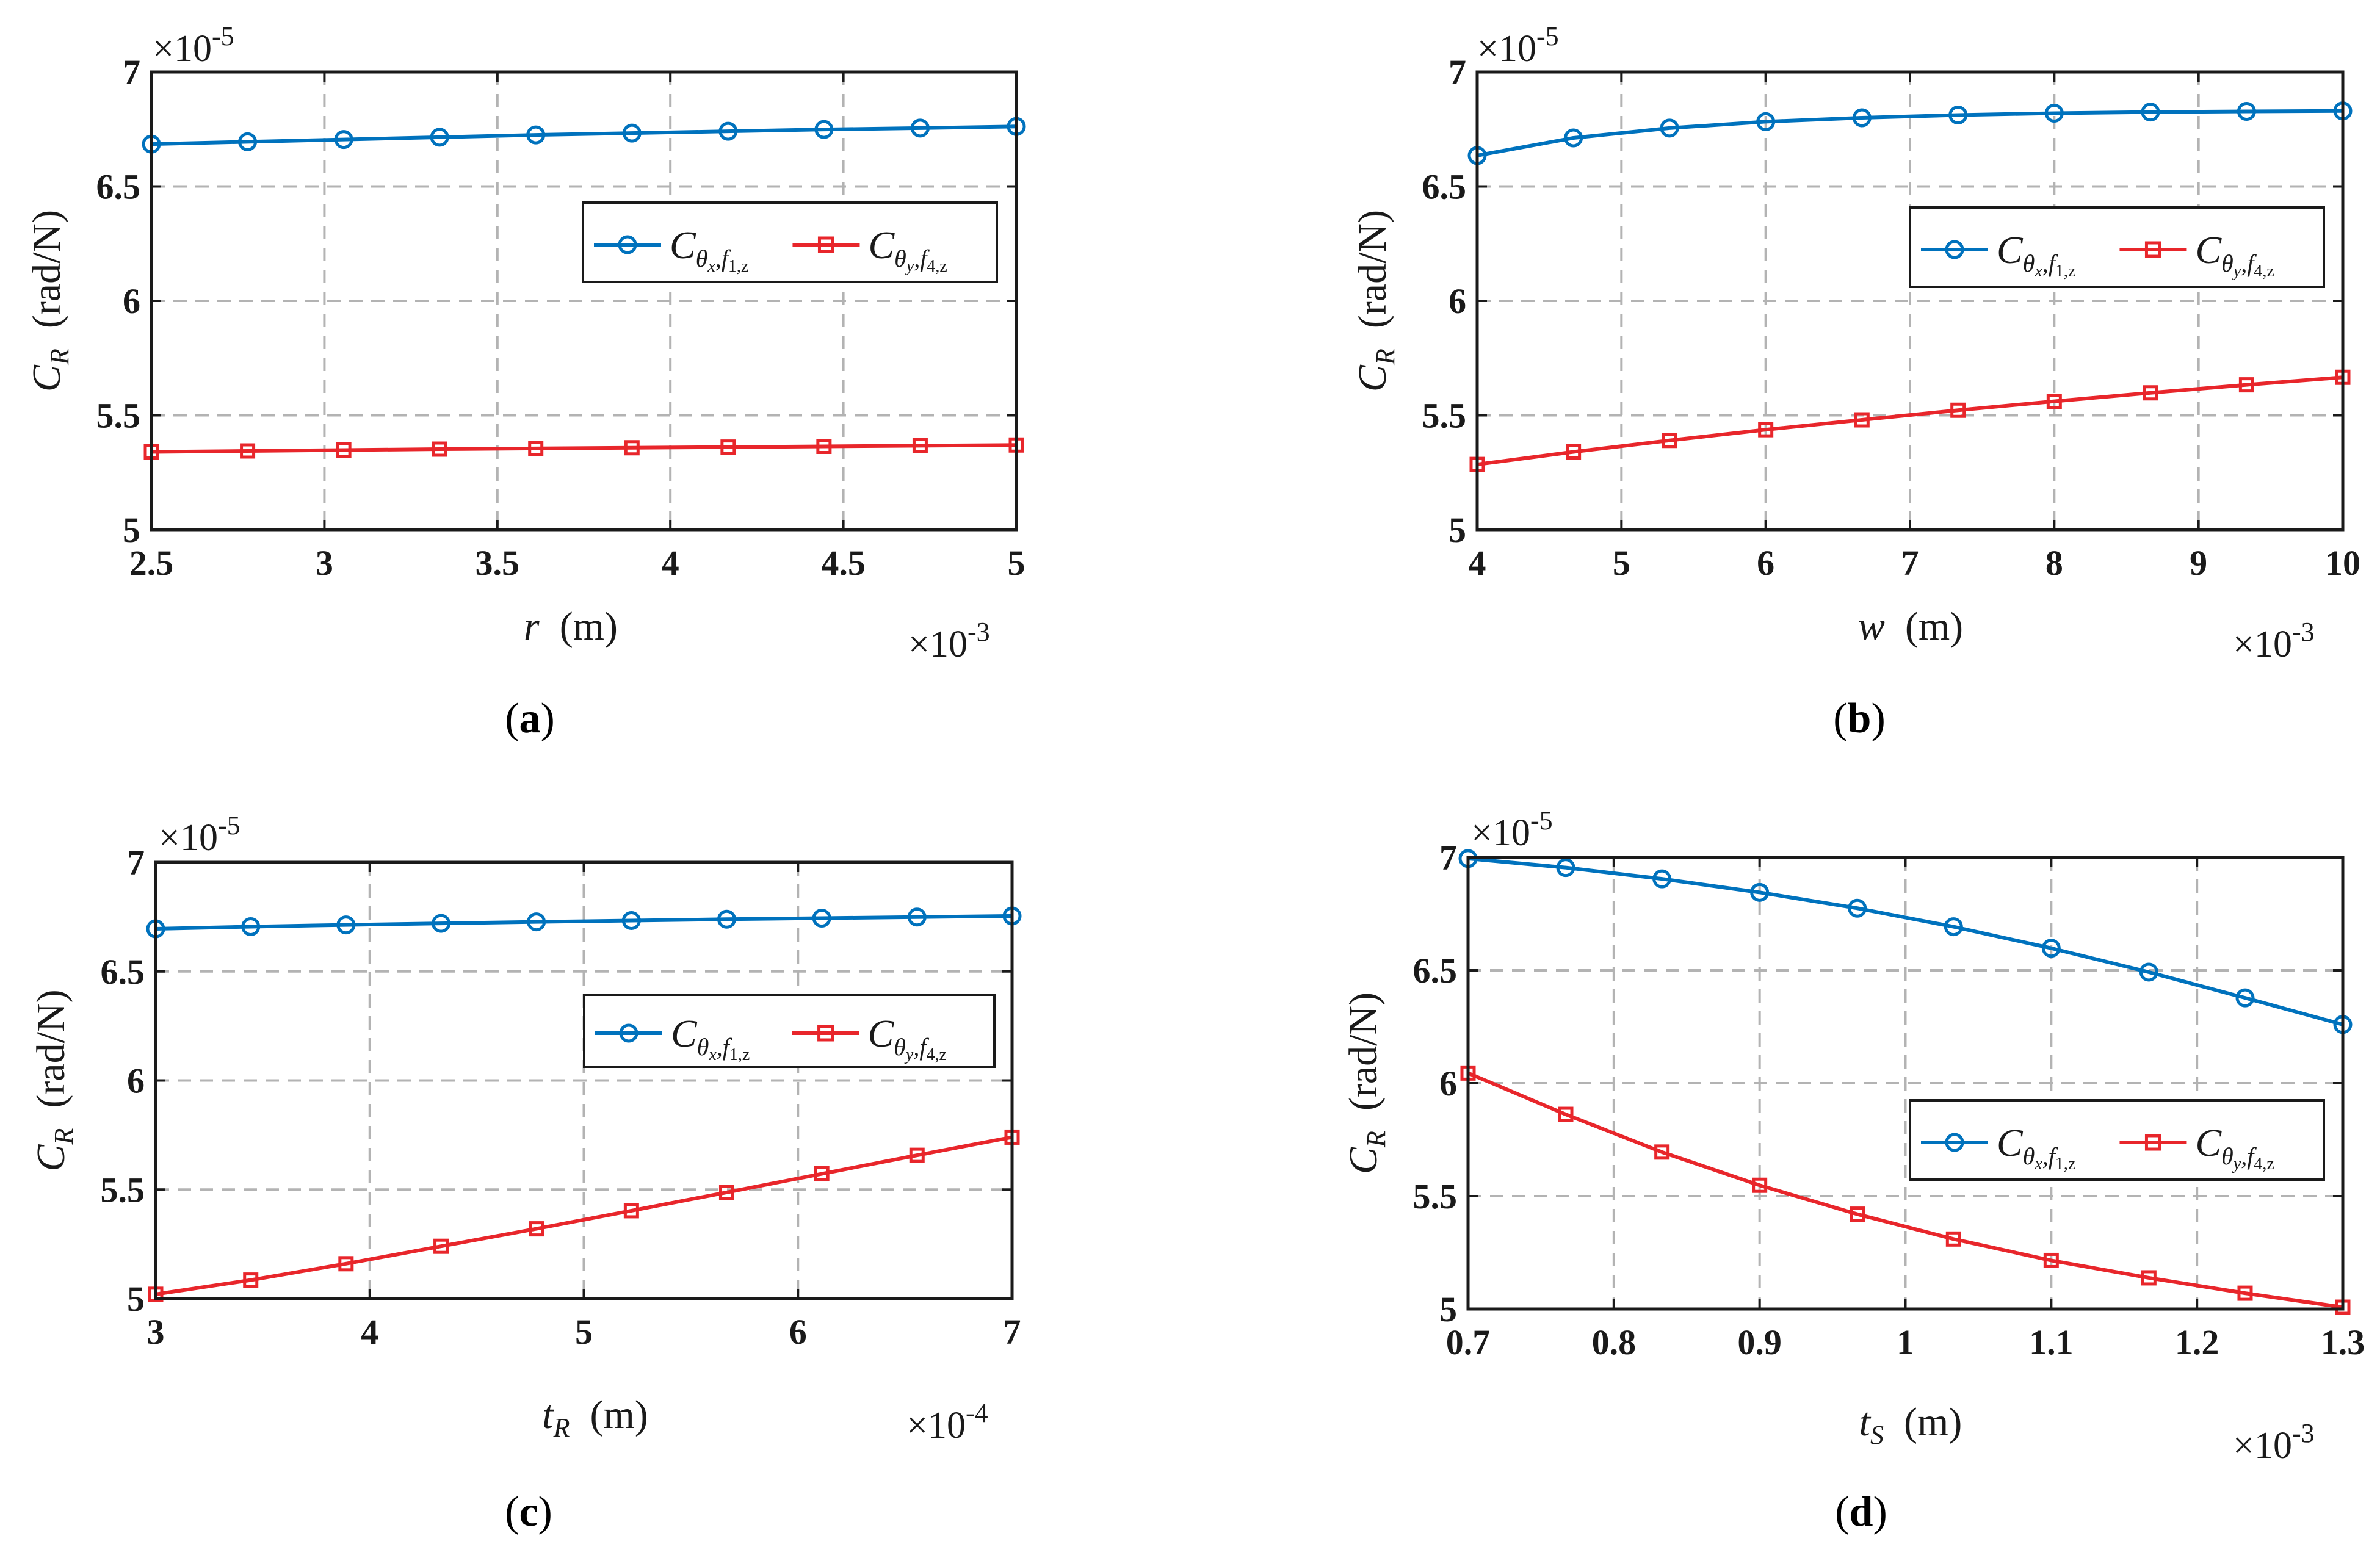  I want to click on panel-caption: (a), so click(530, 718).